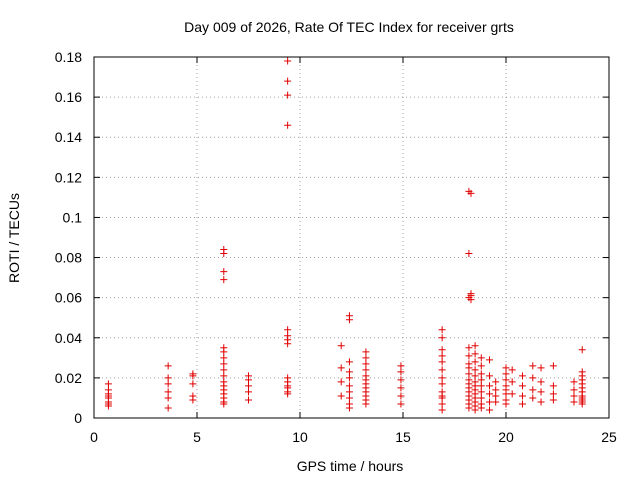 This screenshot has width=640, height=480. I want to click on x-tick-label: 10, so click(300, 437).